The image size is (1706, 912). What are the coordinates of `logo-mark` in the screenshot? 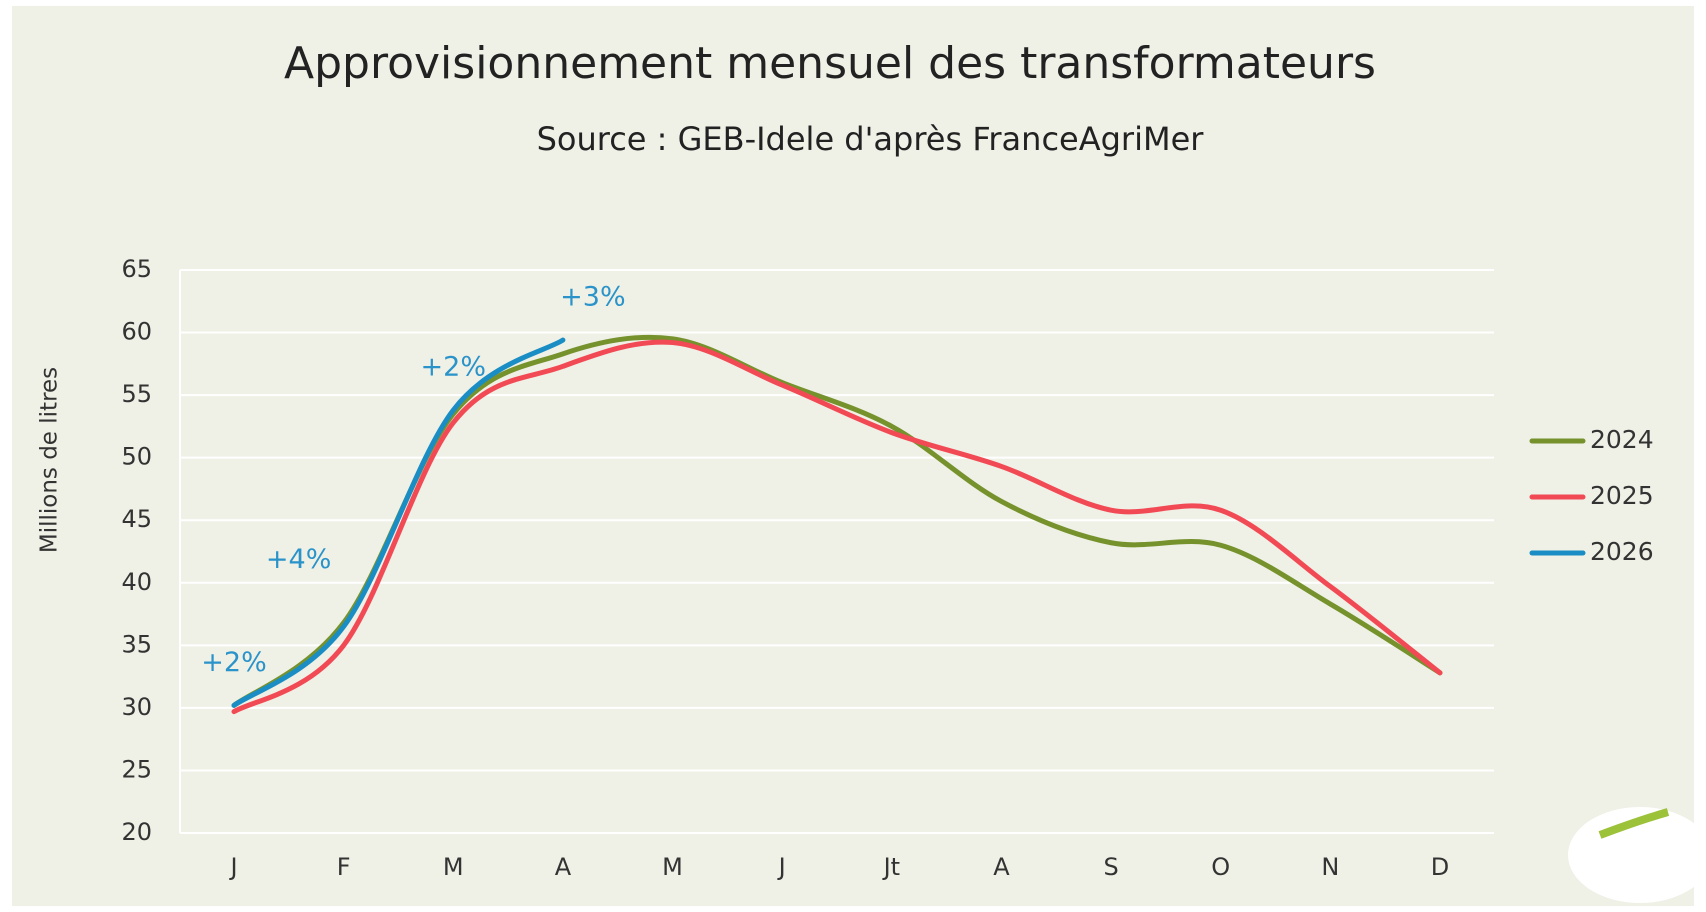 It's located at (1634, 823).